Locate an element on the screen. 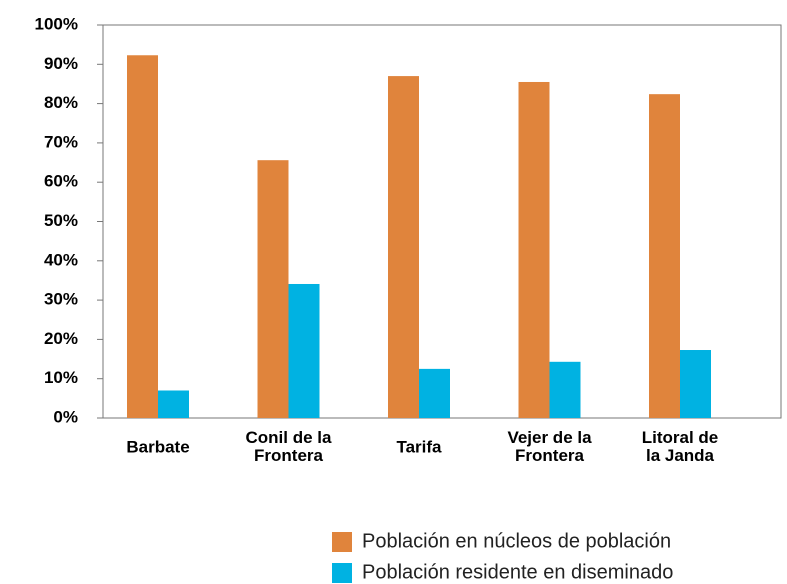 The width and height of the screenshot is (787, 584). x-tick-label: Litoral de la Janda is located at coordinates (680, 446).